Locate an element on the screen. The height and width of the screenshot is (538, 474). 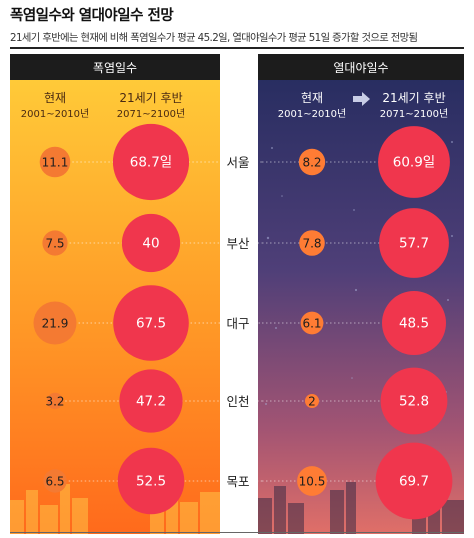
night-current-label: 8.2 is located at coordinates (311, 163).